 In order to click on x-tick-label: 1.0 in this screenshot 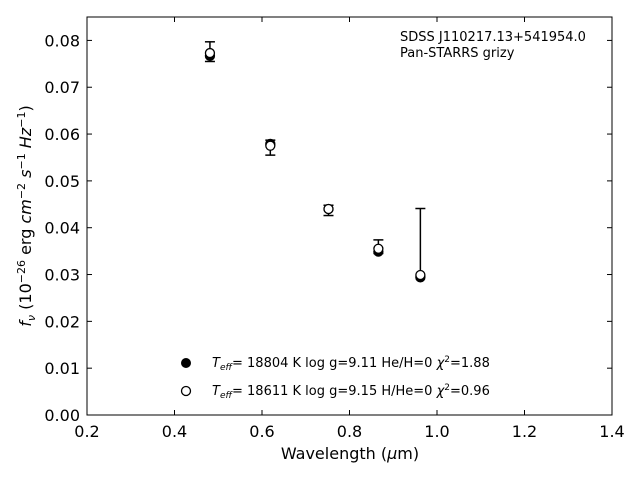, I will do `click(436, 431)`.